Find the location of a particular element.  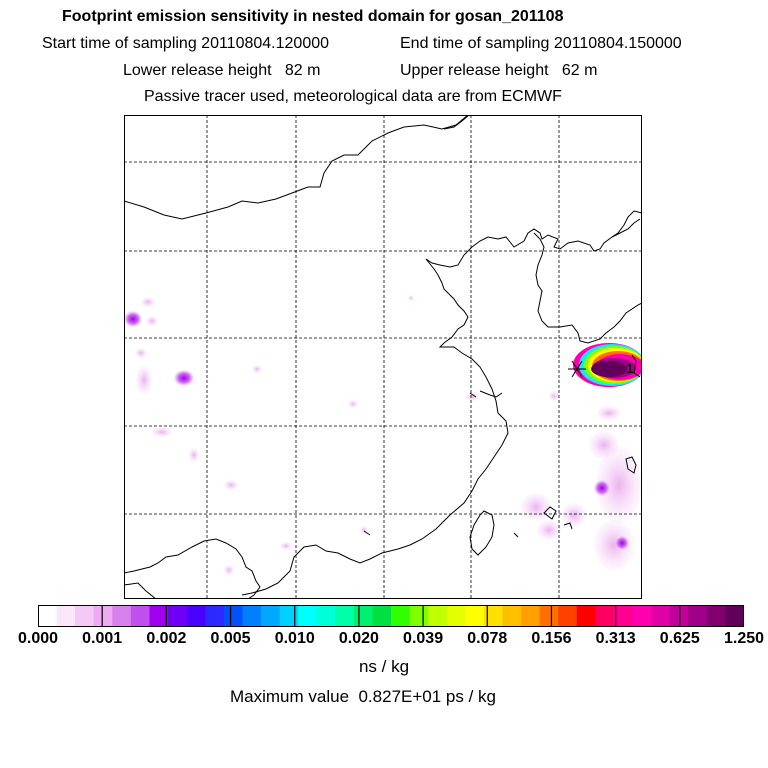

colorbar is located at coordinates (391, 616).